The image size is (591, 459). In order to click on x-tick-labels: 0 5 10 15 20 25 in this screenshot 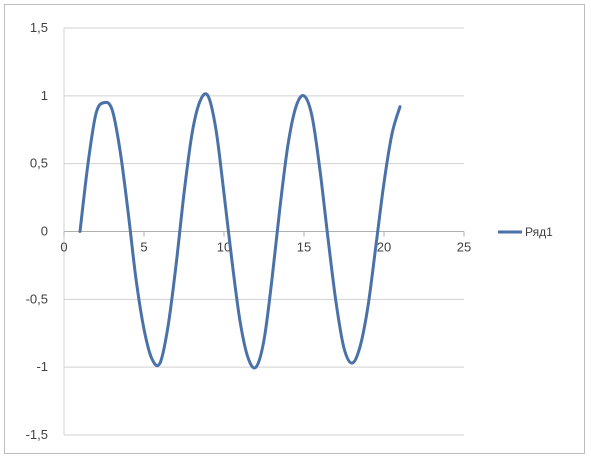, I will do `click(265, 247)`.